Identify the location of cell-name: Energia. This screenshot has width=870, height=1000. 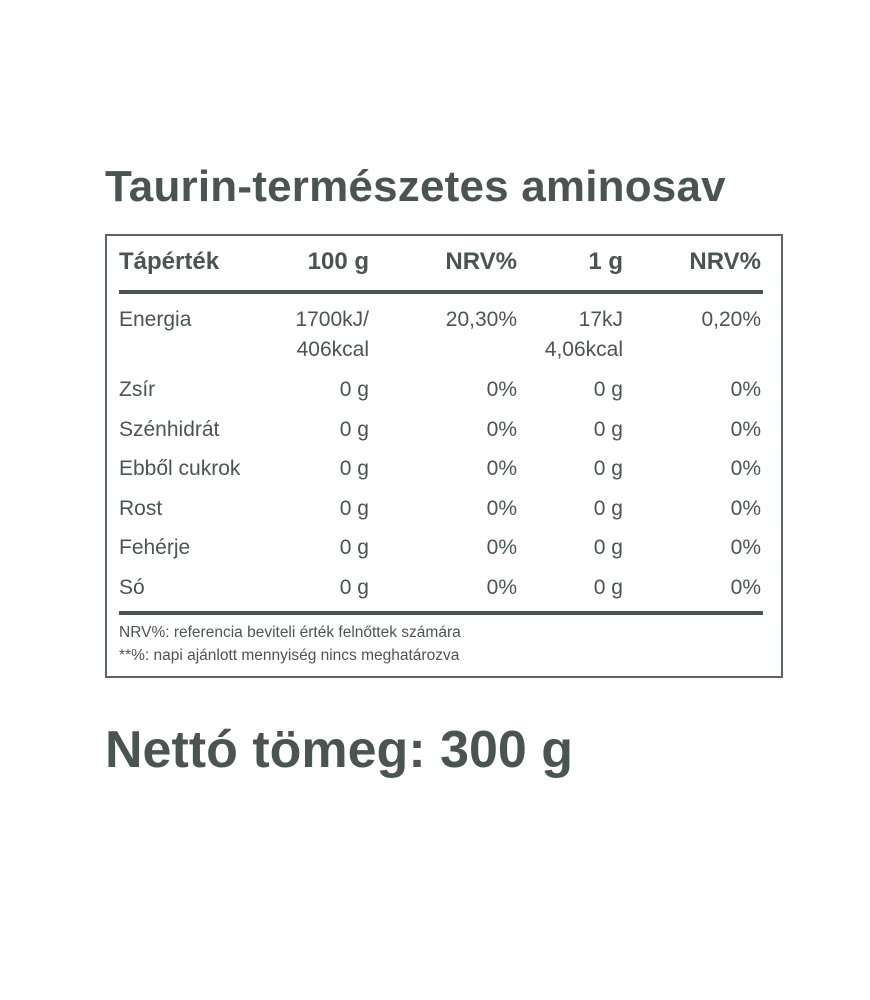
(155, 319).